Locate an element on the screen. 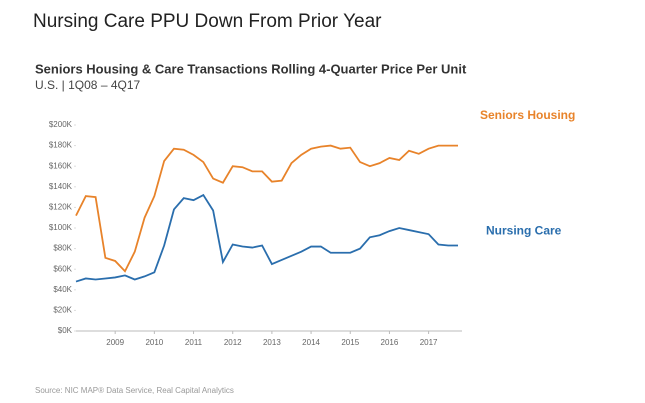  x-tick-label: 2009 is located at coordinates (115, 342).